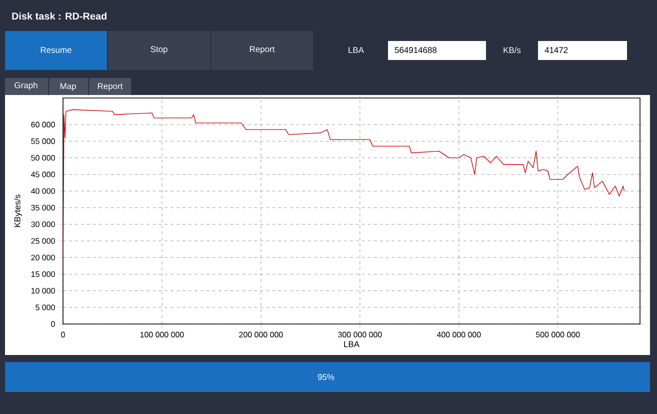 This screenshot has width=657, height=414. What do you see at coordinates (68, 87) in the screenshot?
I see `text: Map` at bounding box center [68, 87].